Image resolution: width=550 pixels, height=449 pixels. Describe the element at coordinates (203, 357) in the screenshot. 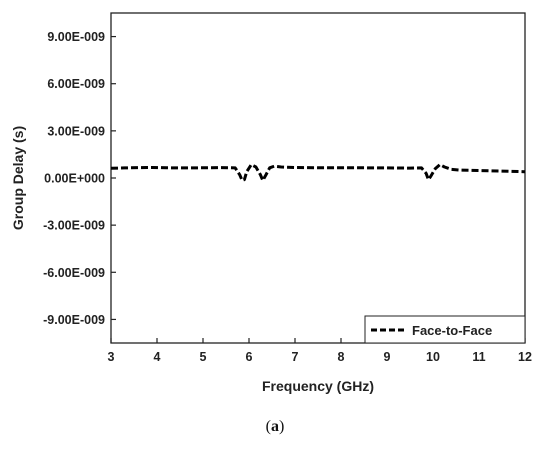

I see `x-tick-label: 5` at that location.